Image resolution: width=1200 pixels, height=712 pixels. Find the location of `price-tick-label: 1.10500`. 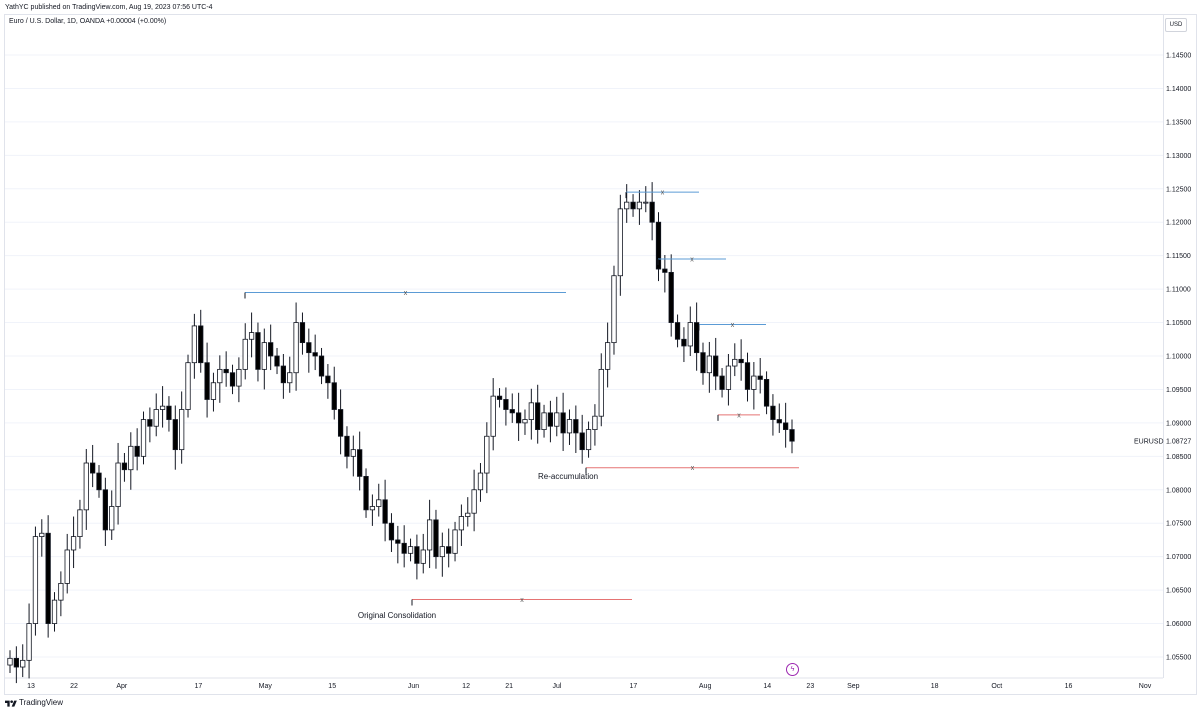

price-tick-label: 1.10500 is located at coordinates (1178, 323).